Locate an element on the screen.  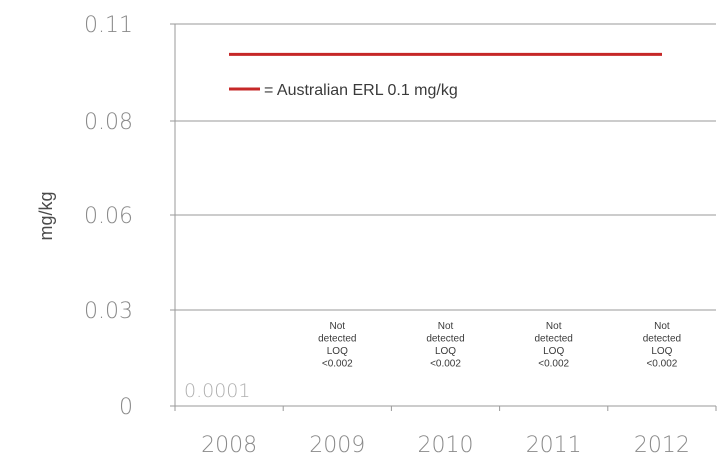
reference-layer is located at coordinates (445, 71).